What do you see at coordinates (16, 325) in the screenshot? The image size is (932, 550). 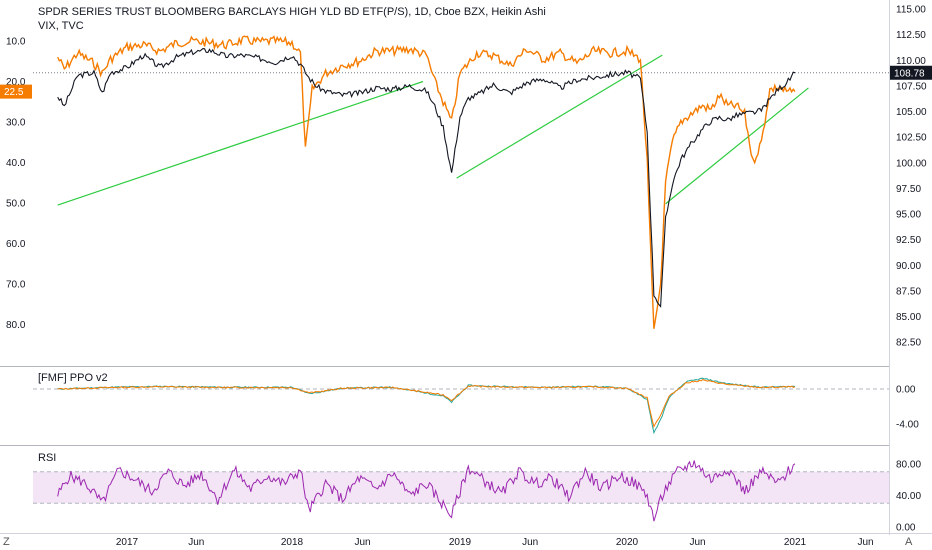 I see `vix-axis-tick: 80.0` at bounding box center [16, 325].